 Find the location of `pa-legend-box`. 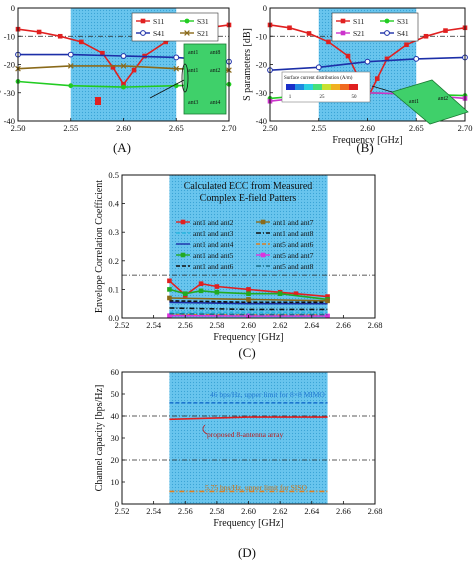

pa-legend-box is located at coordinates (175, 27).